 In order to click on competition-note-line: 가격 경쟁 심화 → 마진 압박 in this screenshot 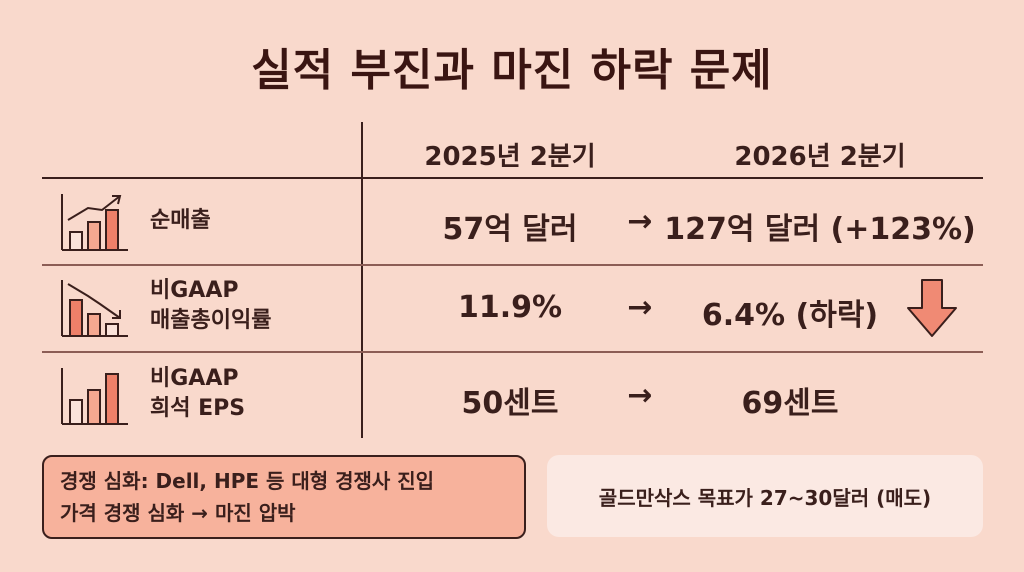, I will do `click(178, 513)`.